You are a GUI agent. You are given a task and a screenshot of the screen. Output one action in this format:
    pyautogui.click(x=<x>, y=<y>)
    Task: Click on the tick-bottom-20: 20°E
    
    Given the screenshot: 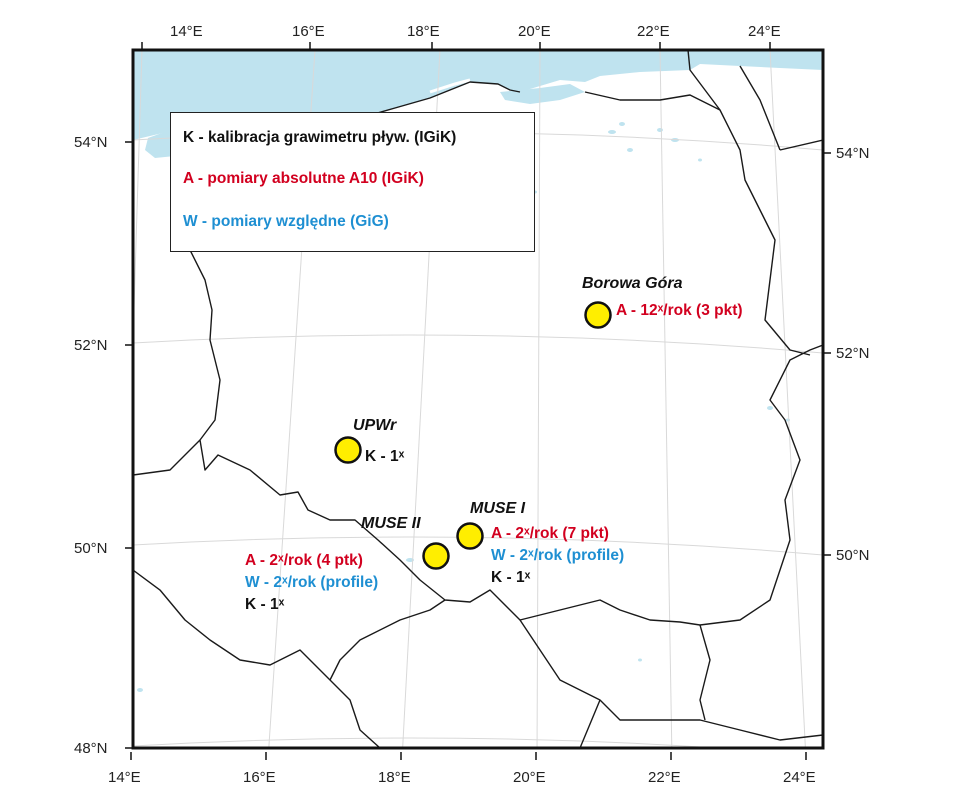 What is the action you would take?
    pyautogui.click(x=529, y=777)
    